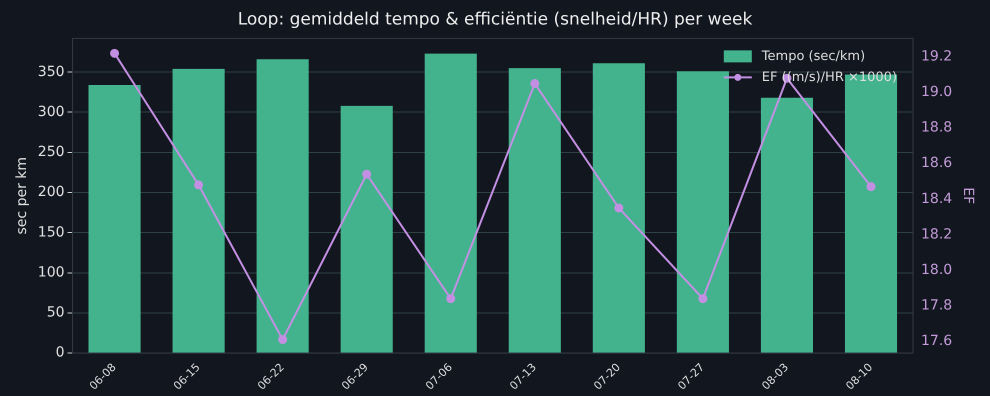  I want to click on y2-axis-title: EF, so click(968, 195).